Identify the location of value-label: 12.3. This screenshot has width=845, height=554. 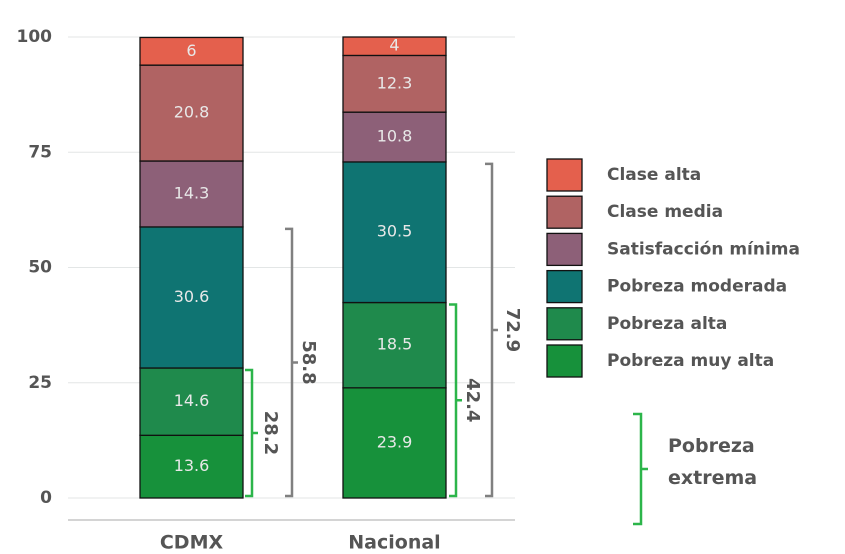
(395, 82).